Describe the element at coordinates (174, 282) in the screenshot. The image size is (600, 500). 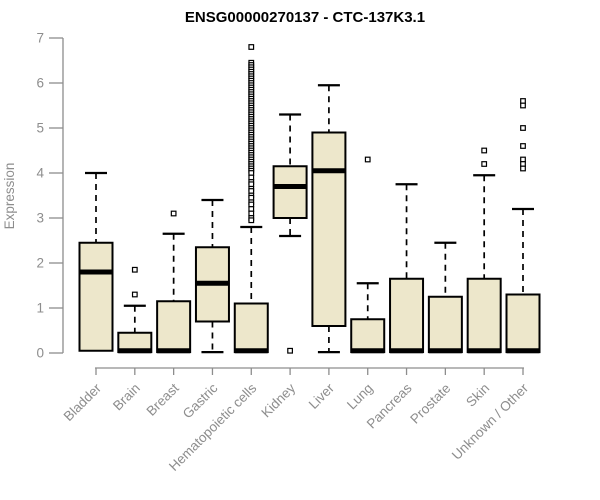
I see `boxplot-breast` at that location.